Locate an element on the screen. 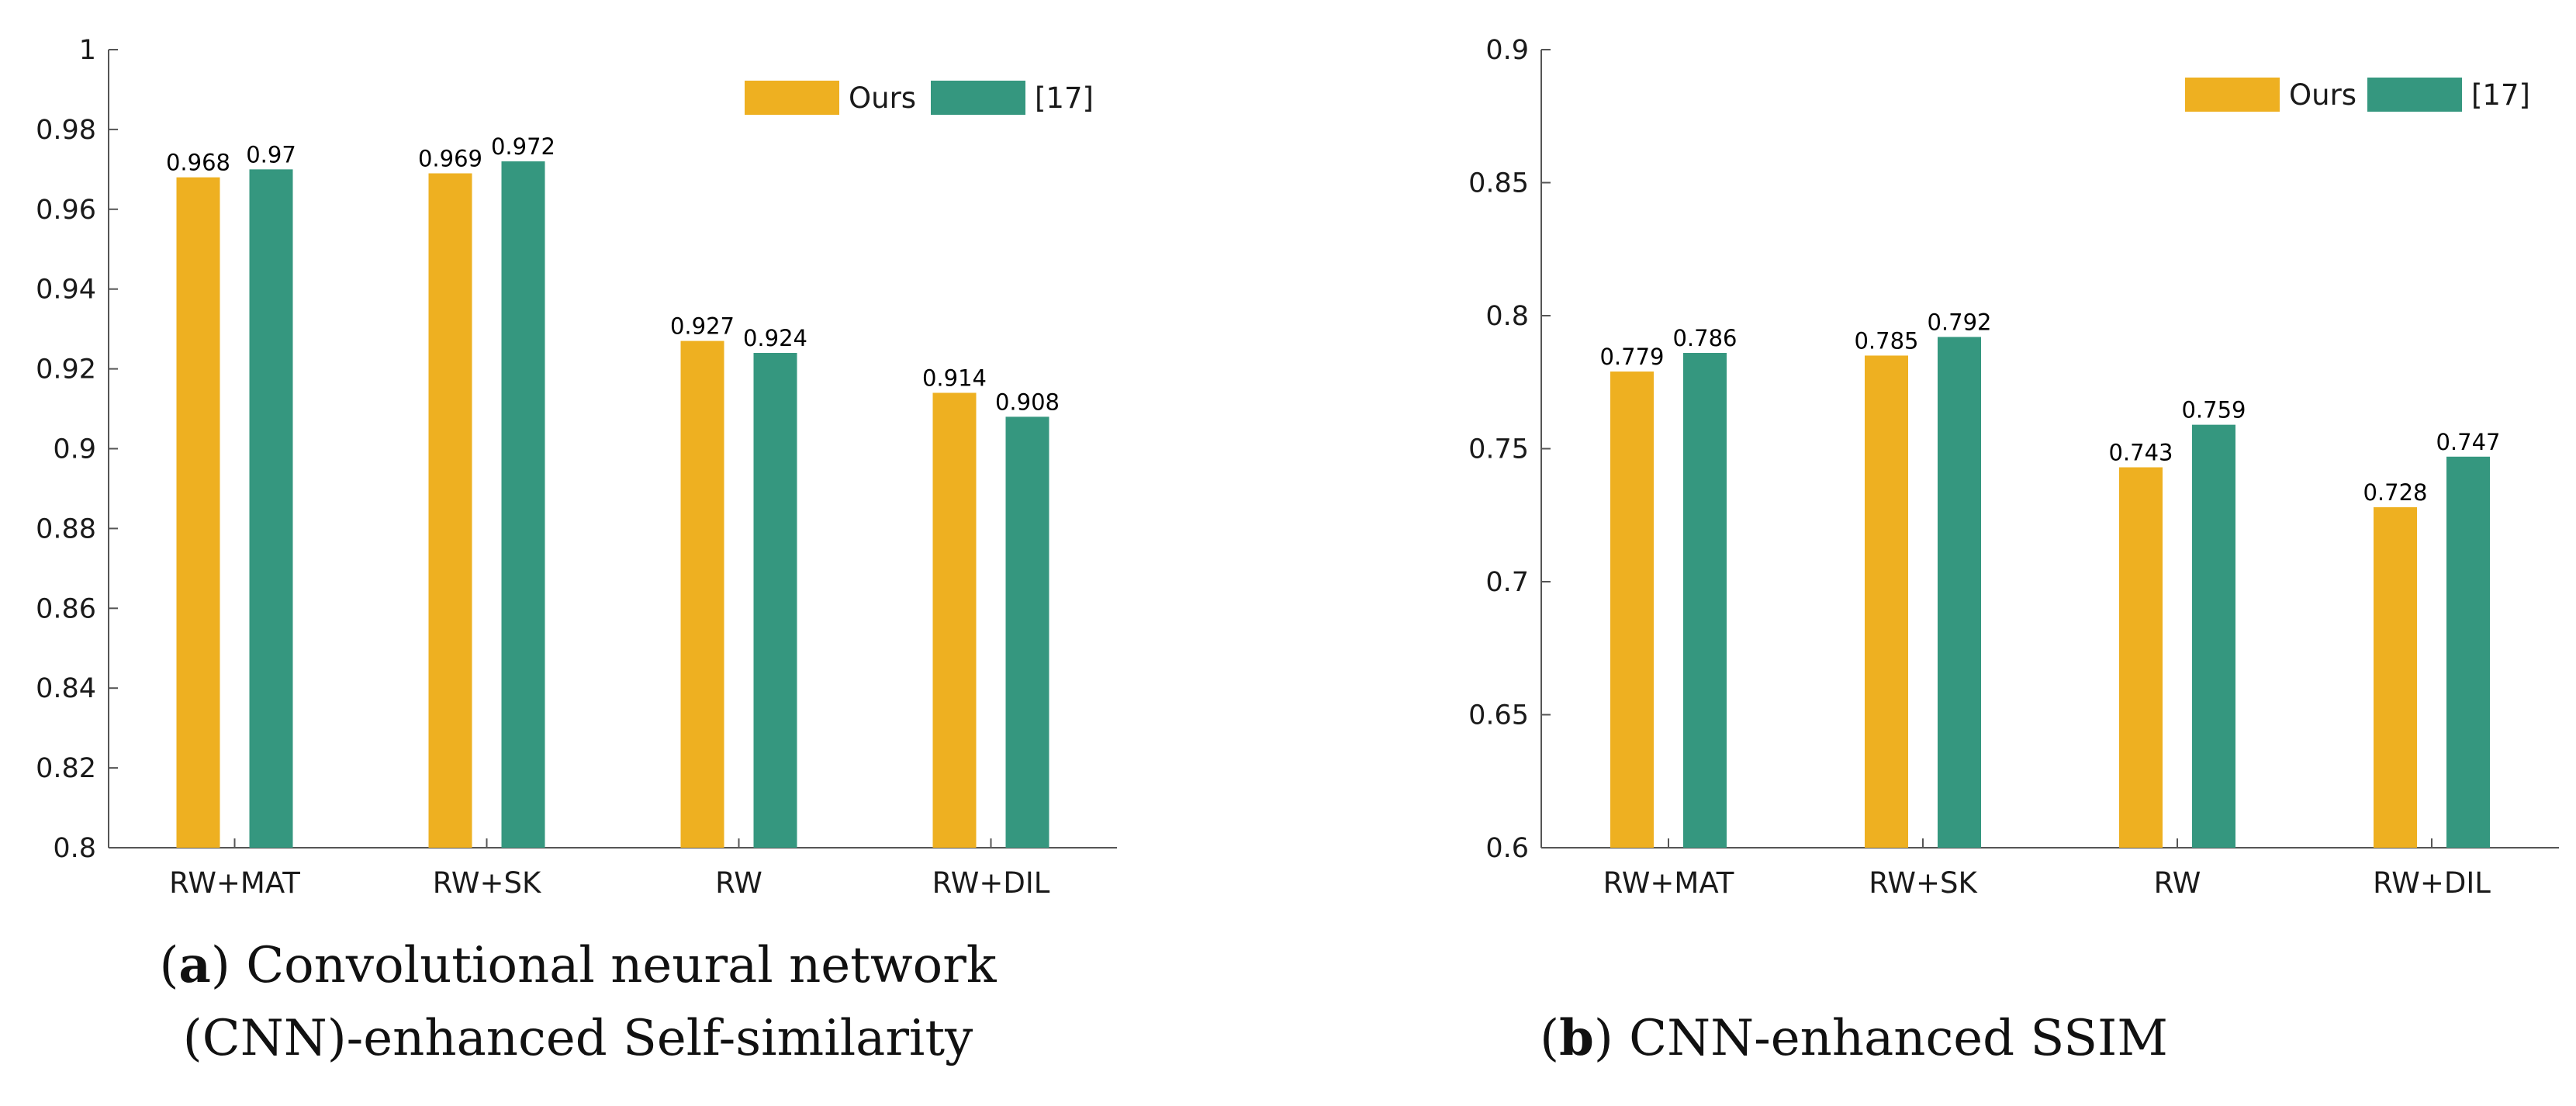  caption-a-line1: (a) Convolutional neural network is located at coordinates (578, 965).